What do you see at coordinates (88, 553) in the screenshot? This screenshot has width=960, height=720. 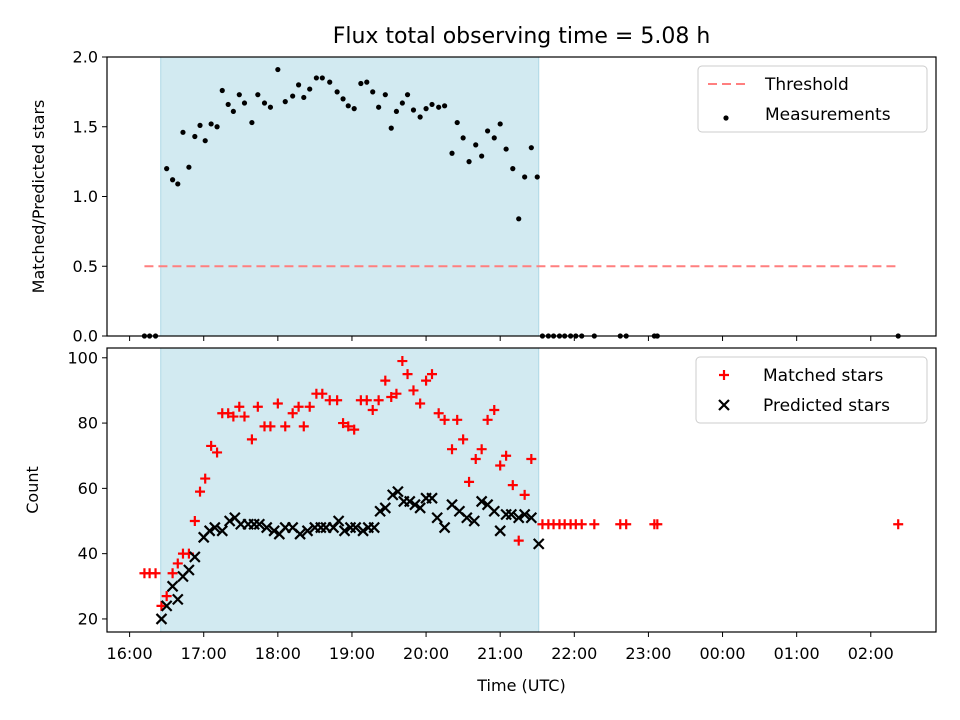 I see `y-tick-label: 40` at bounding box center [88, 553].